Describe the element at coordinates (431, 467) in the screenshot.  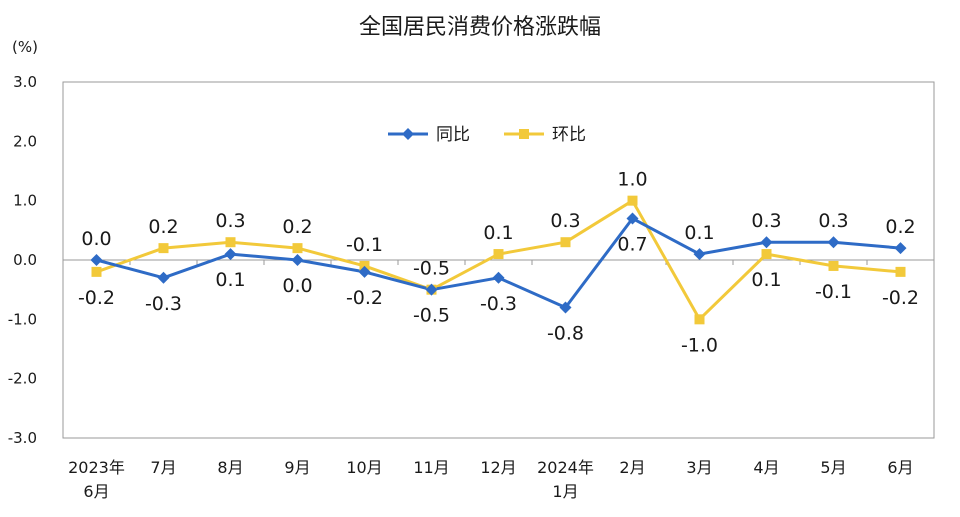
I see `x-tick-label: 11月` at that location.